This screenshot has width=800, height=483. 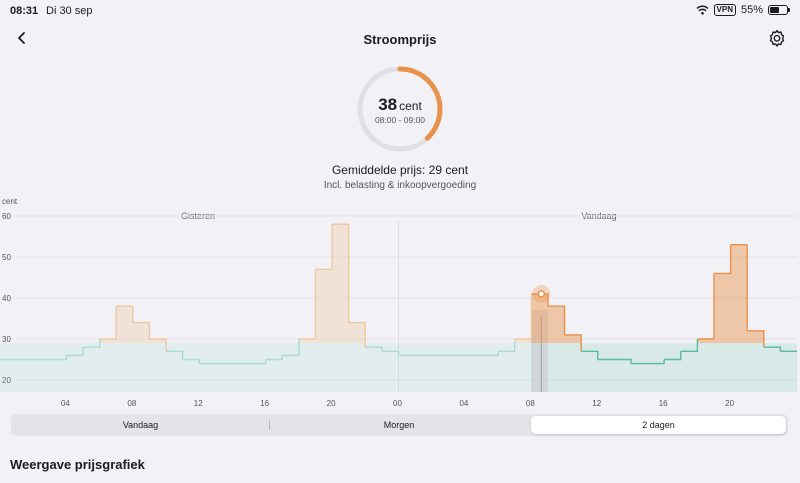 I want to click on period-selector: Vandaag Morgen 2 dagen, so click(x=399, y=425).